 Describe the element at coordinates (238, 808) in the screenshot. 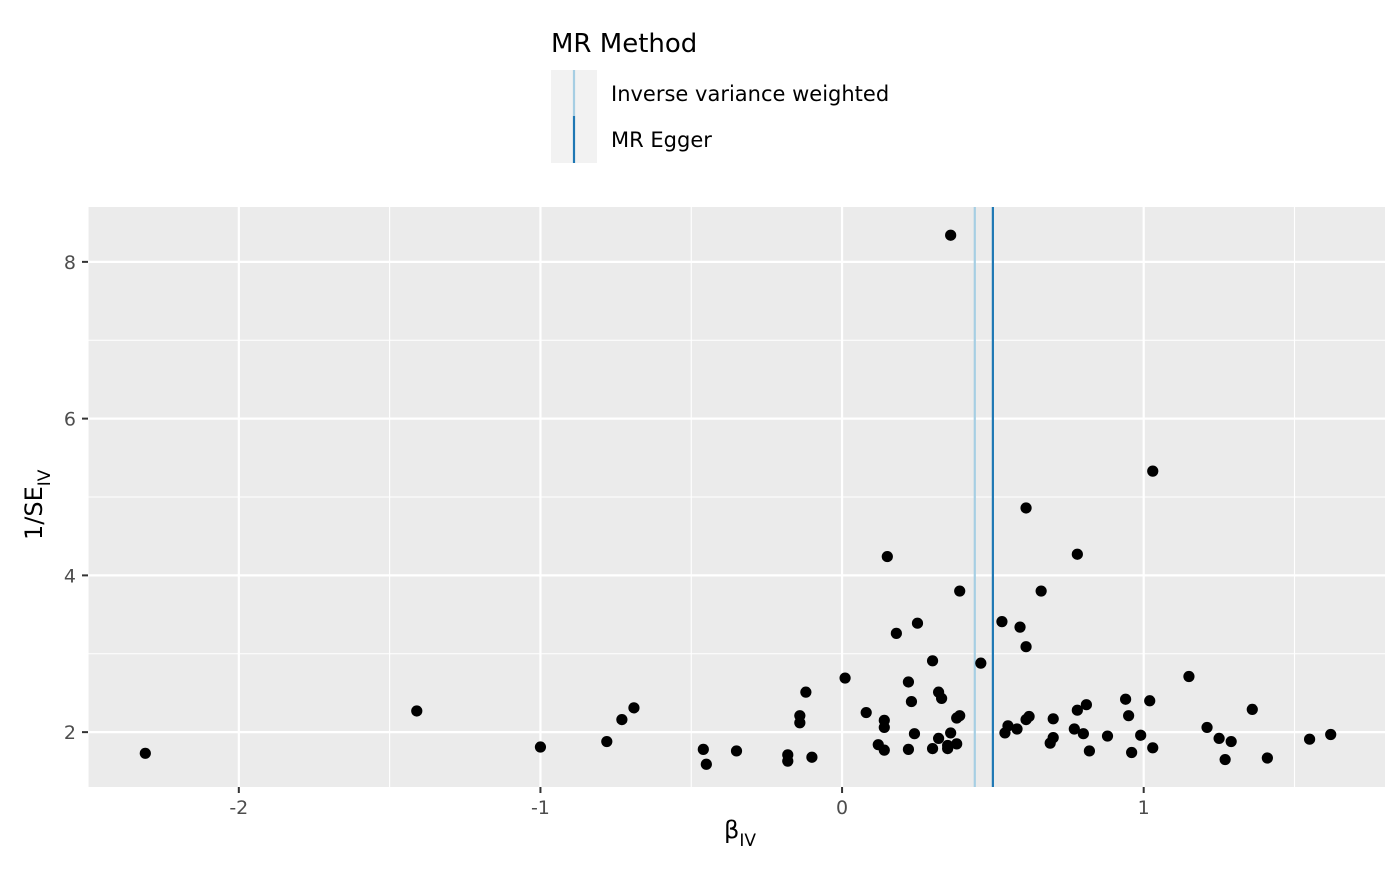

I see `x-tick-label: -2` at that location.